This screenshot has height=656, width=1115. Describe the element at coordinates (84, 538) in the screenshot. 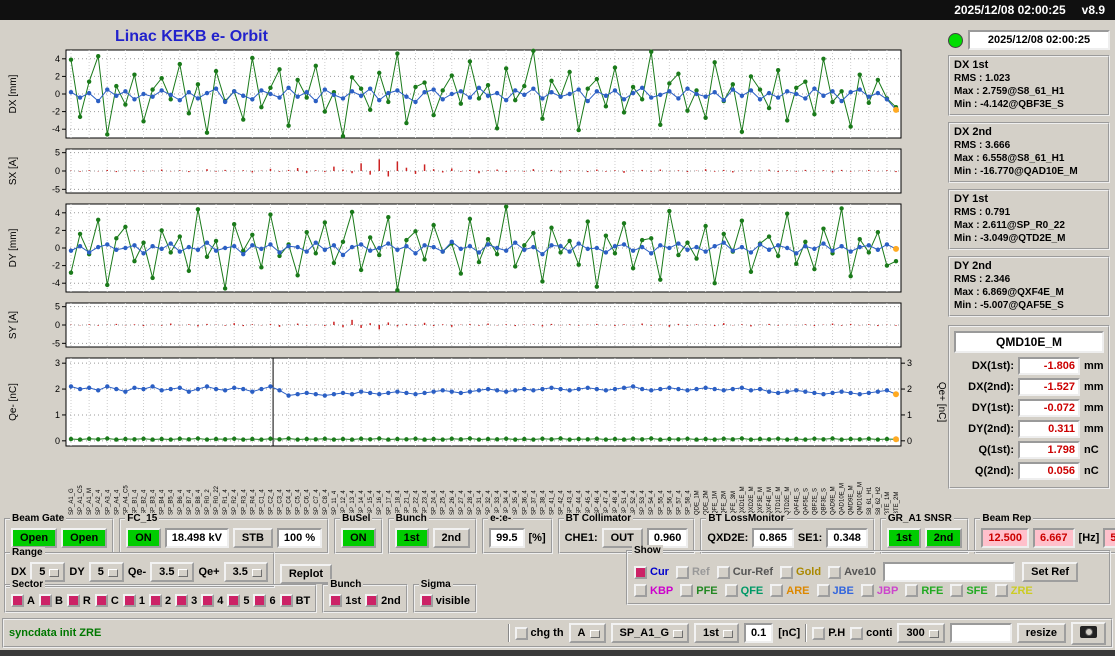

I see `beam-gate-open-button-2: Open` at that location.